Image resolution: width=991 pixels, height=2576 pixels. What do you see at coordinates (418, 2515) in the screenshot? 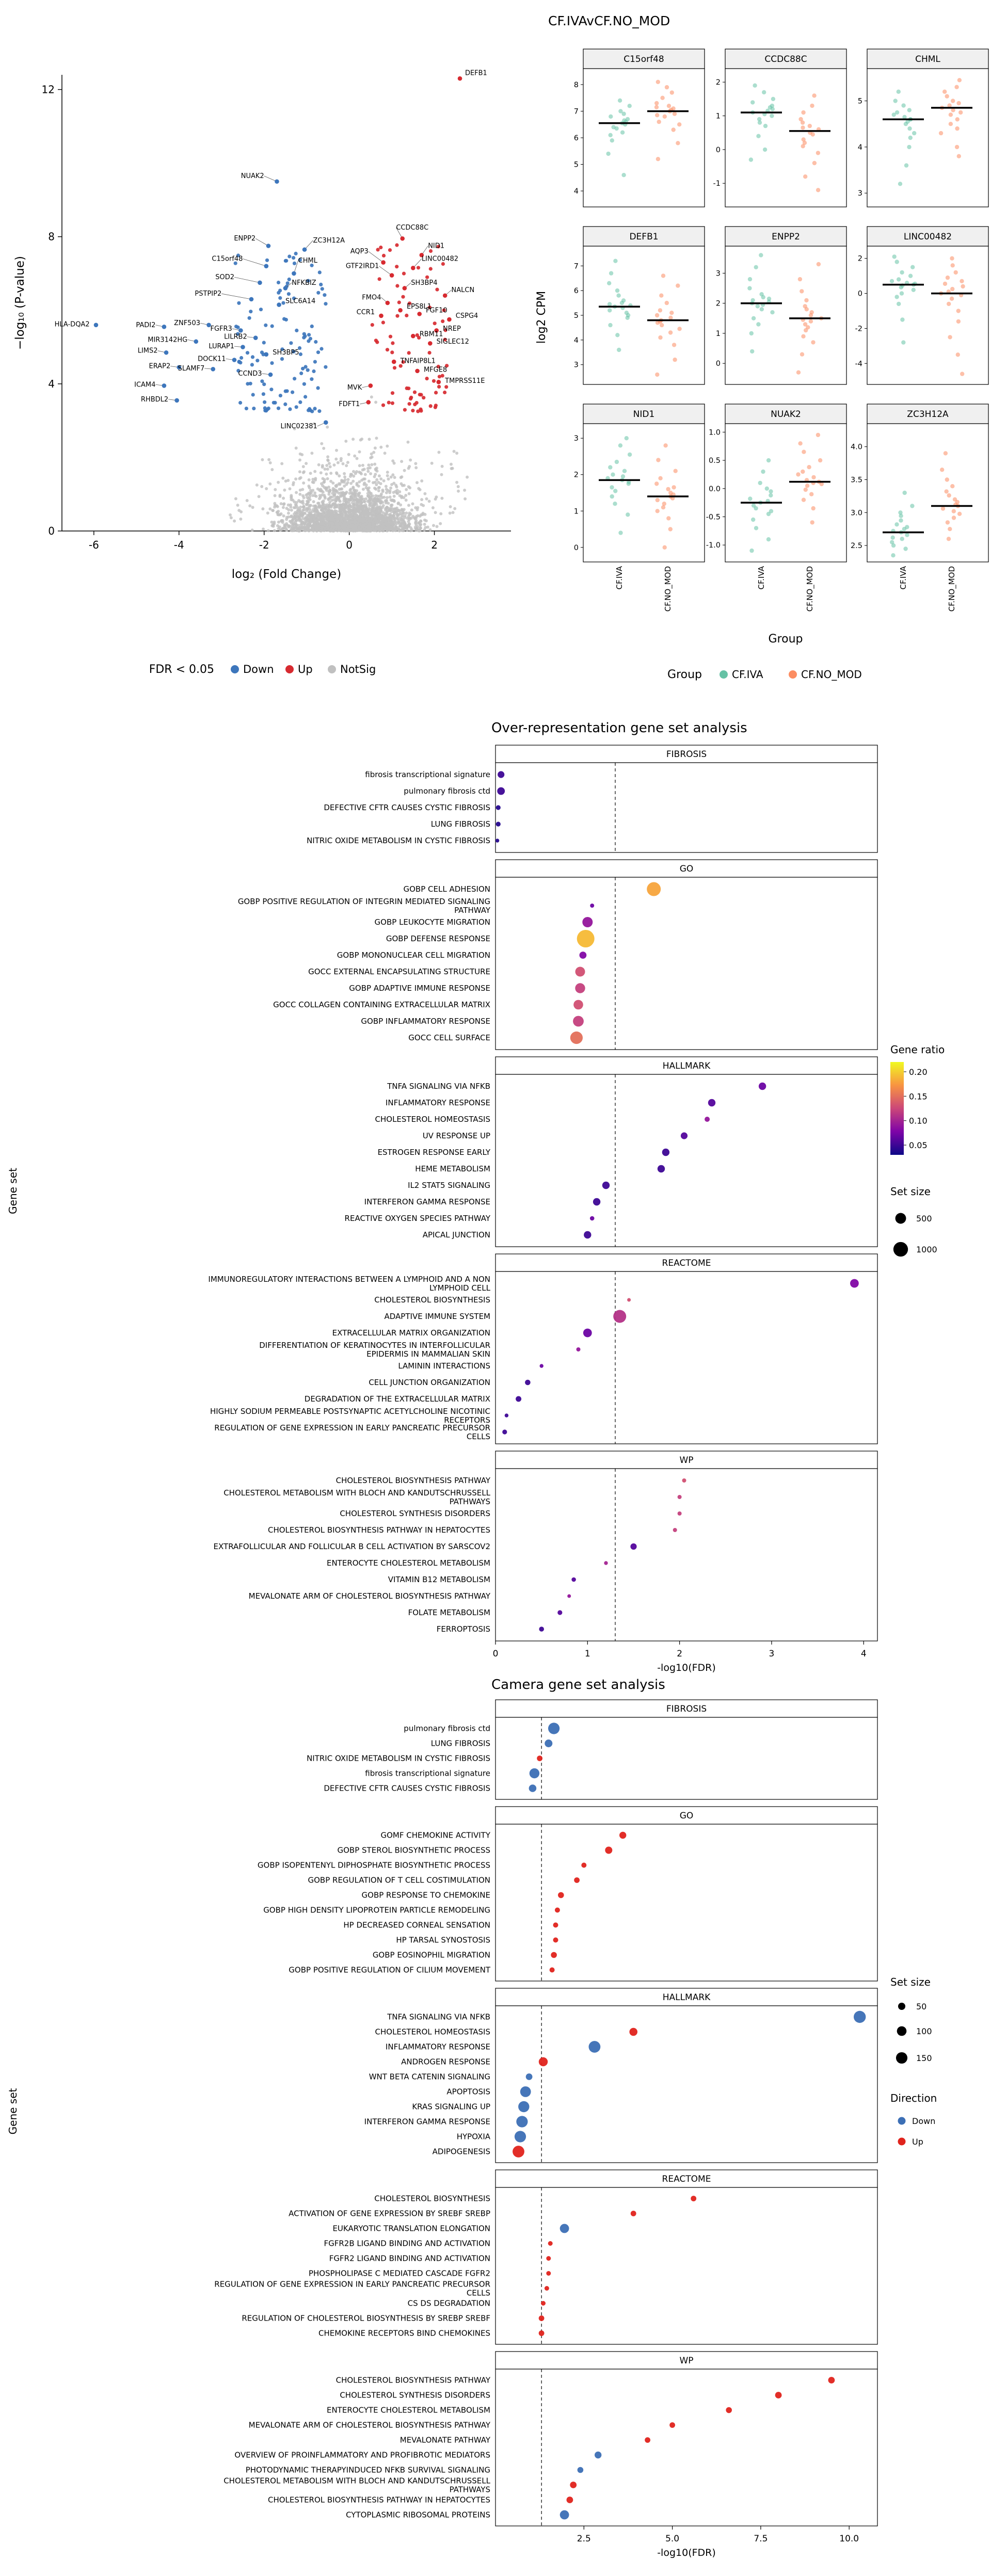
I see `gene-set-label: CYTOPLASMIC RIBOSOMAL PROTEINS` at bounding box center [418, 2515].